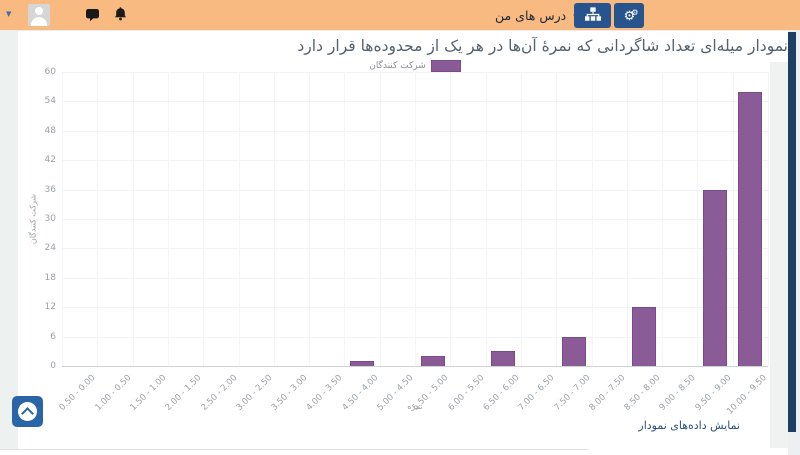  Describe the element at coordinates (792, 232) in the screenshot. I see `scrollbar-thumb` at that location.